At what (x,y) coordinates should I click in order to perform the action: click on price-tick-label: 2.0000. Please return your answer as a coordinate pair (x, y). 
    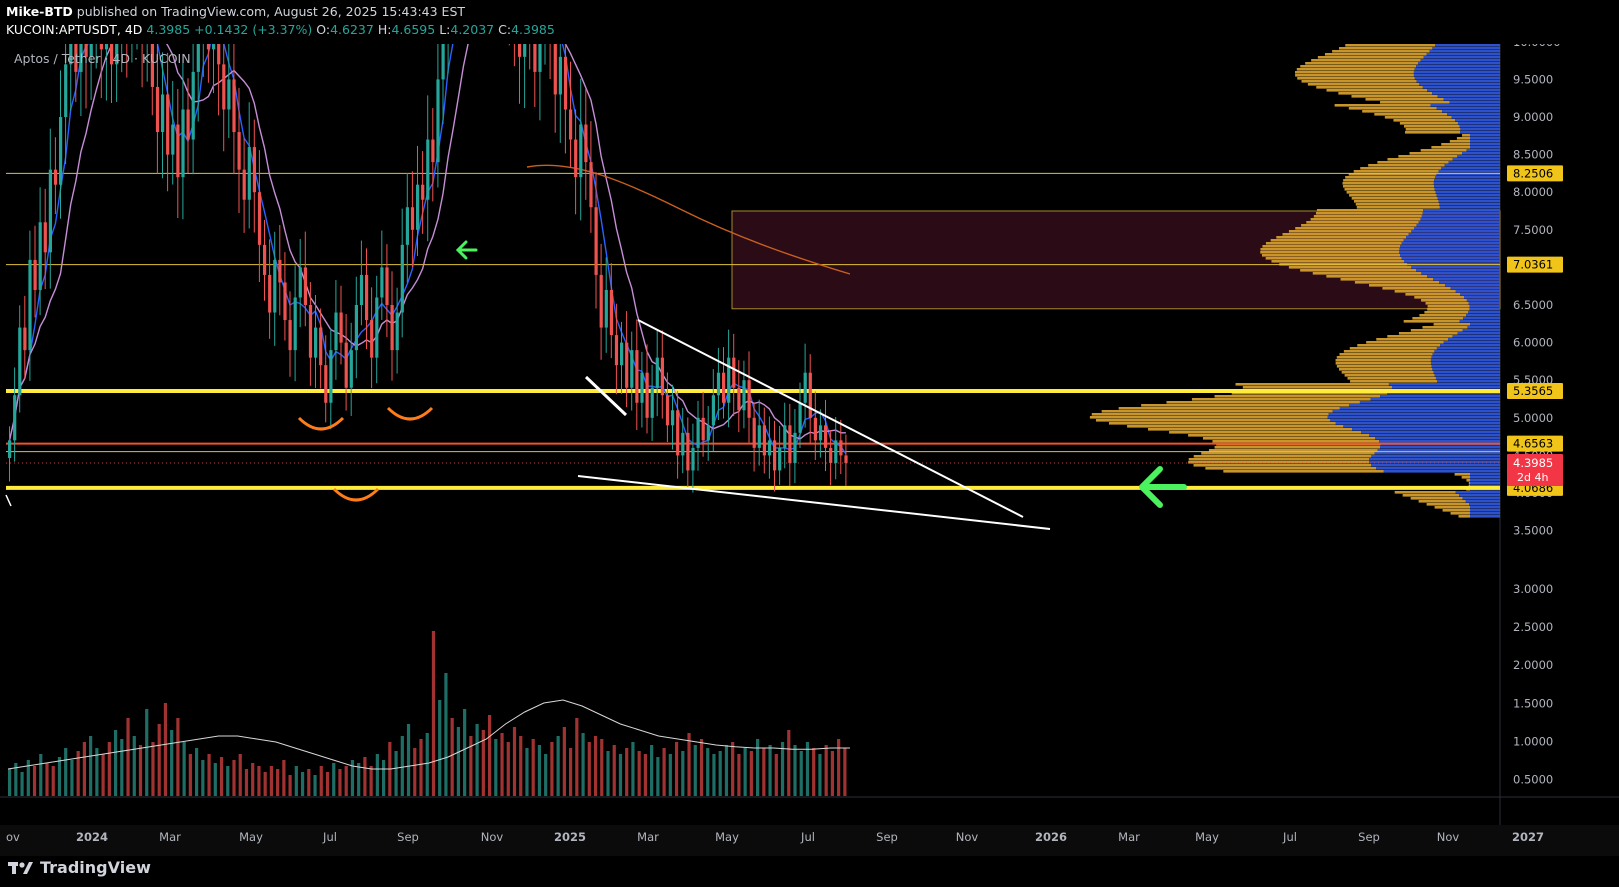
    Looking at the image, I should click on (1533, 665).